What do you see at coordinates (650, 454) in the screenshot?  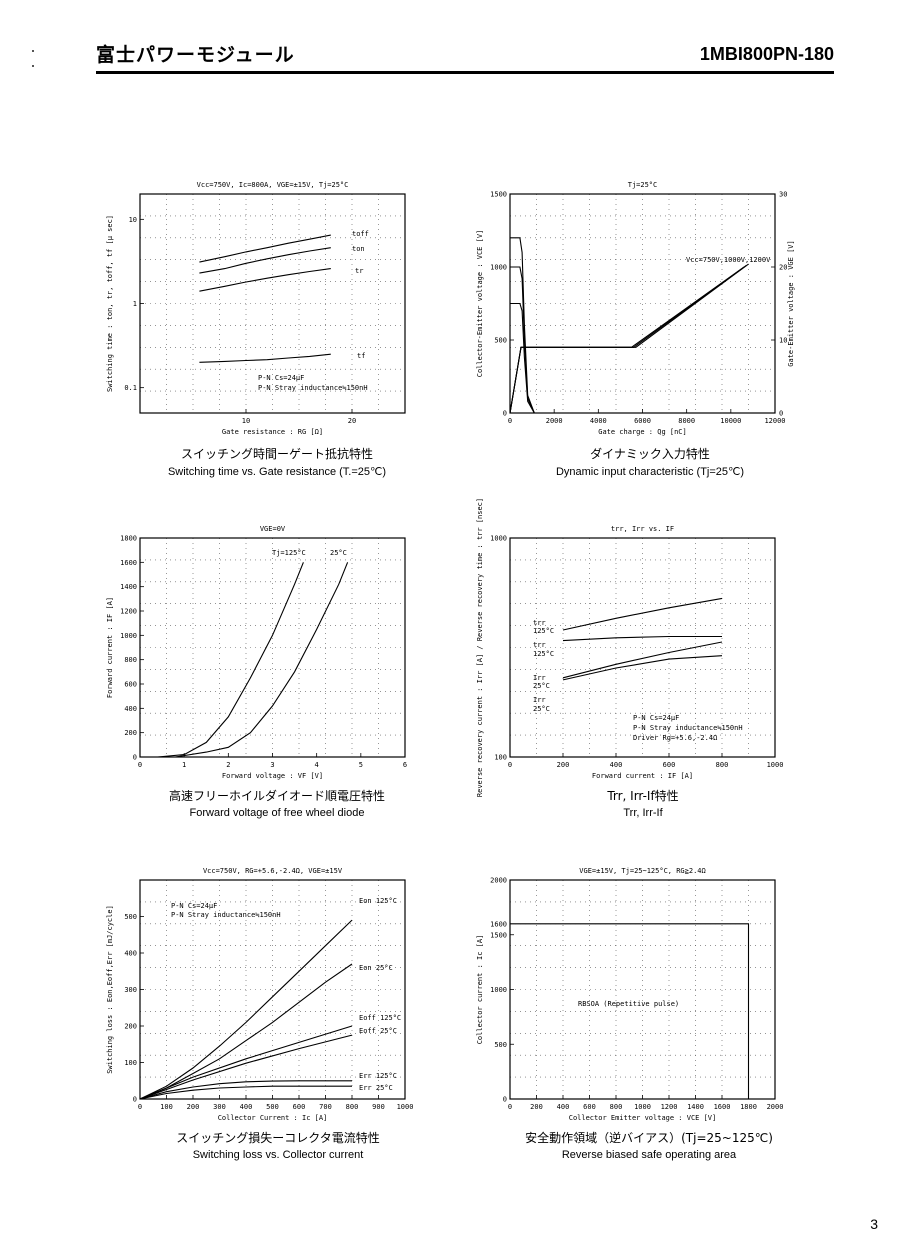 I see `caption-jp-2: ダイナミック入力特性` at bounding box center [650, 454].